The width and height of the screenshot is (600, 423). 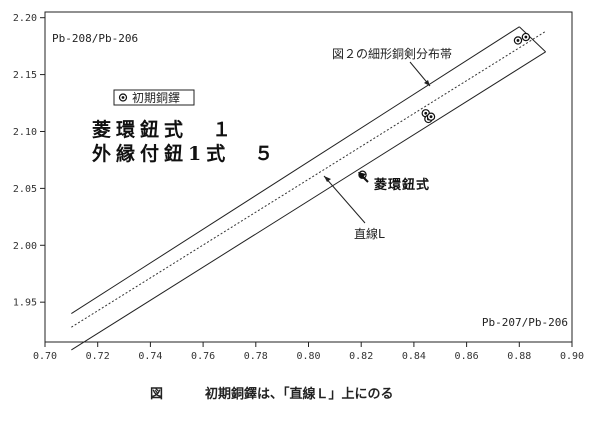 I want to click on x-axis-title: Pb-207/Pb-206, so click(x=525, y=322).